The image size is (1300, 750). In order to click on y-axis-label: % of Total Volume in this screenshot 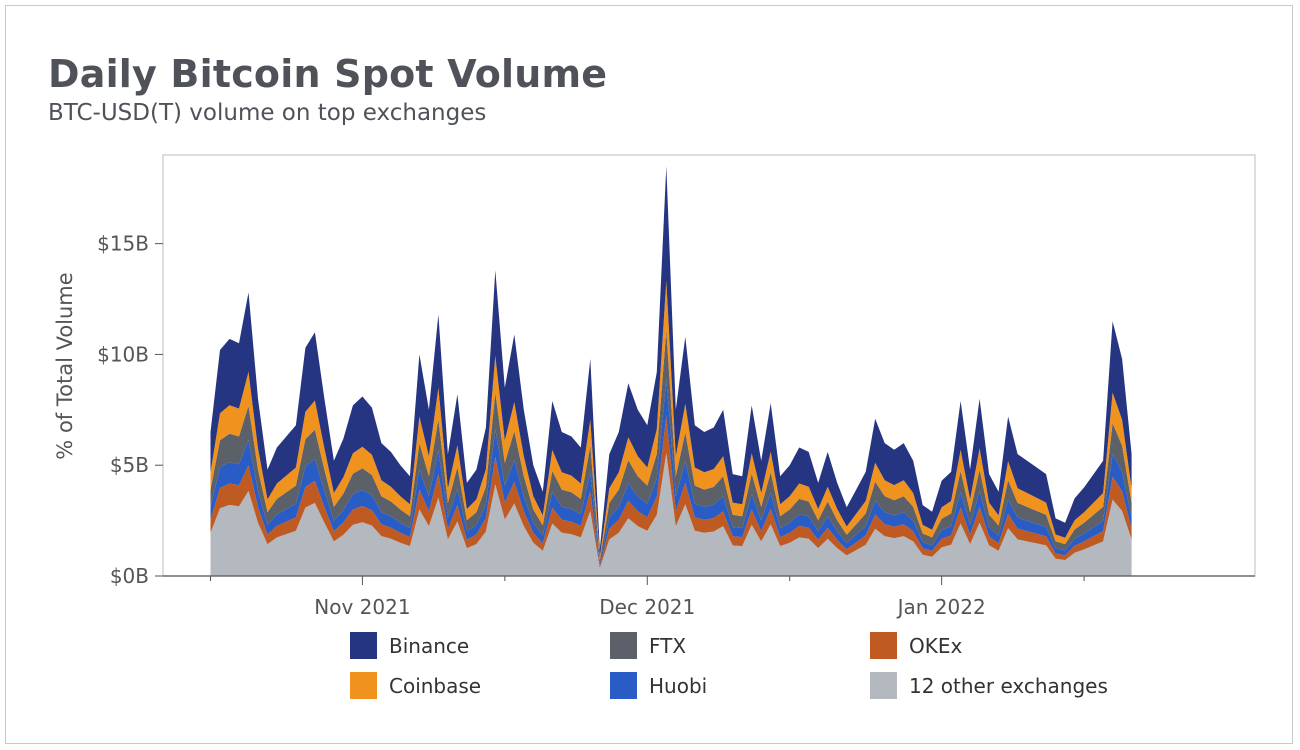, I will do `click(65, 365)`.